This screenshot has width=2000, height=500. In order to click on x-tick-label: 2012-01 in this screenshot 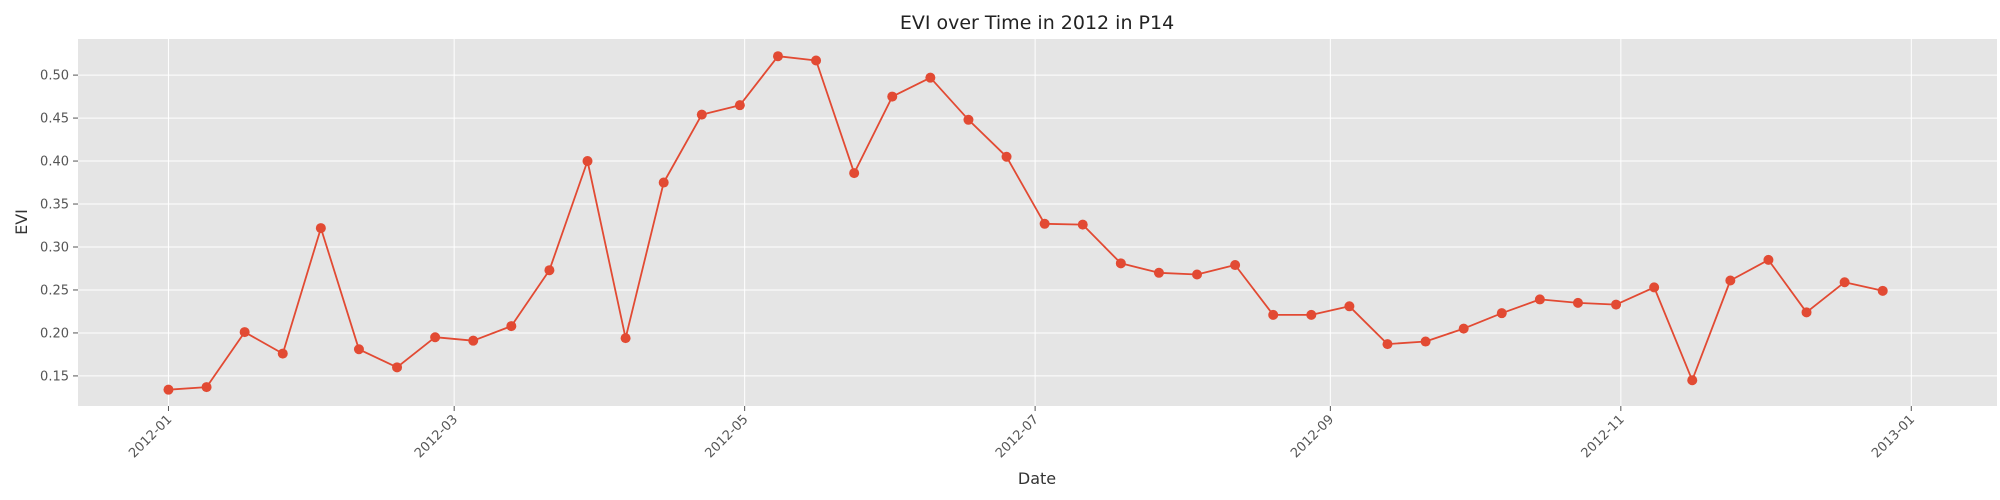, I will do `click(150, 436)`.